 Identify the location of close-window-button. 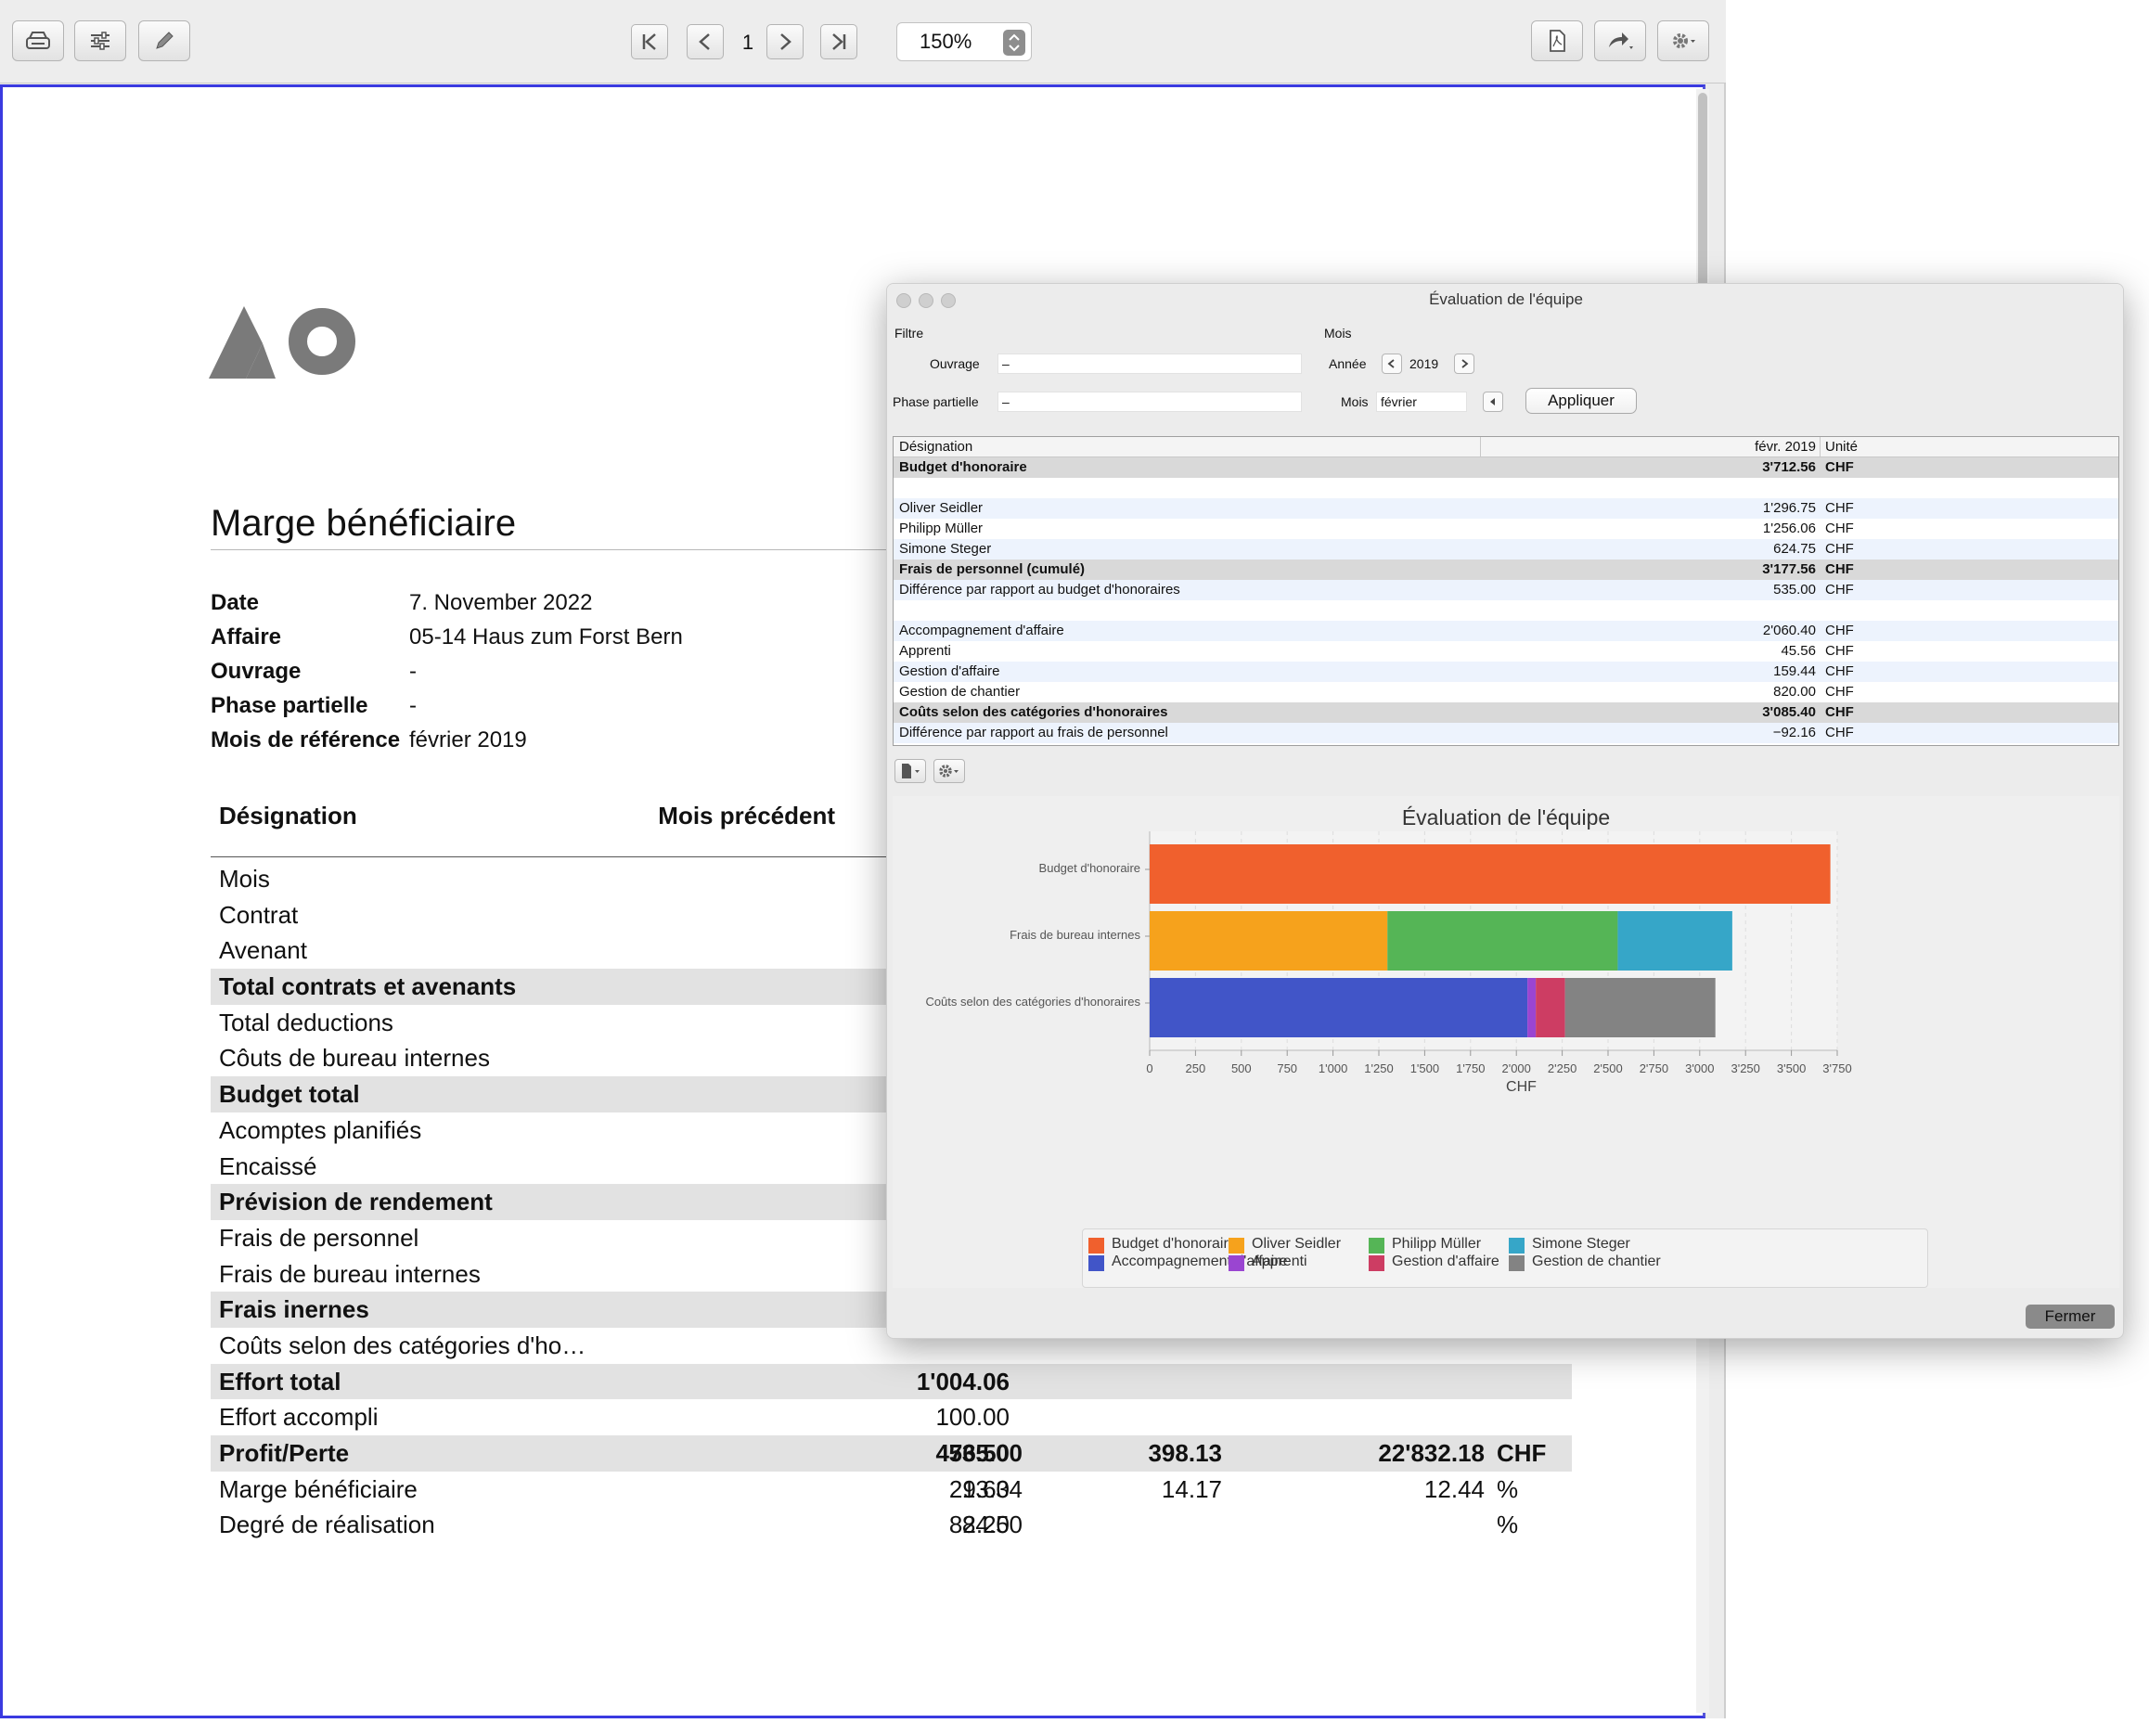
(903, 301).